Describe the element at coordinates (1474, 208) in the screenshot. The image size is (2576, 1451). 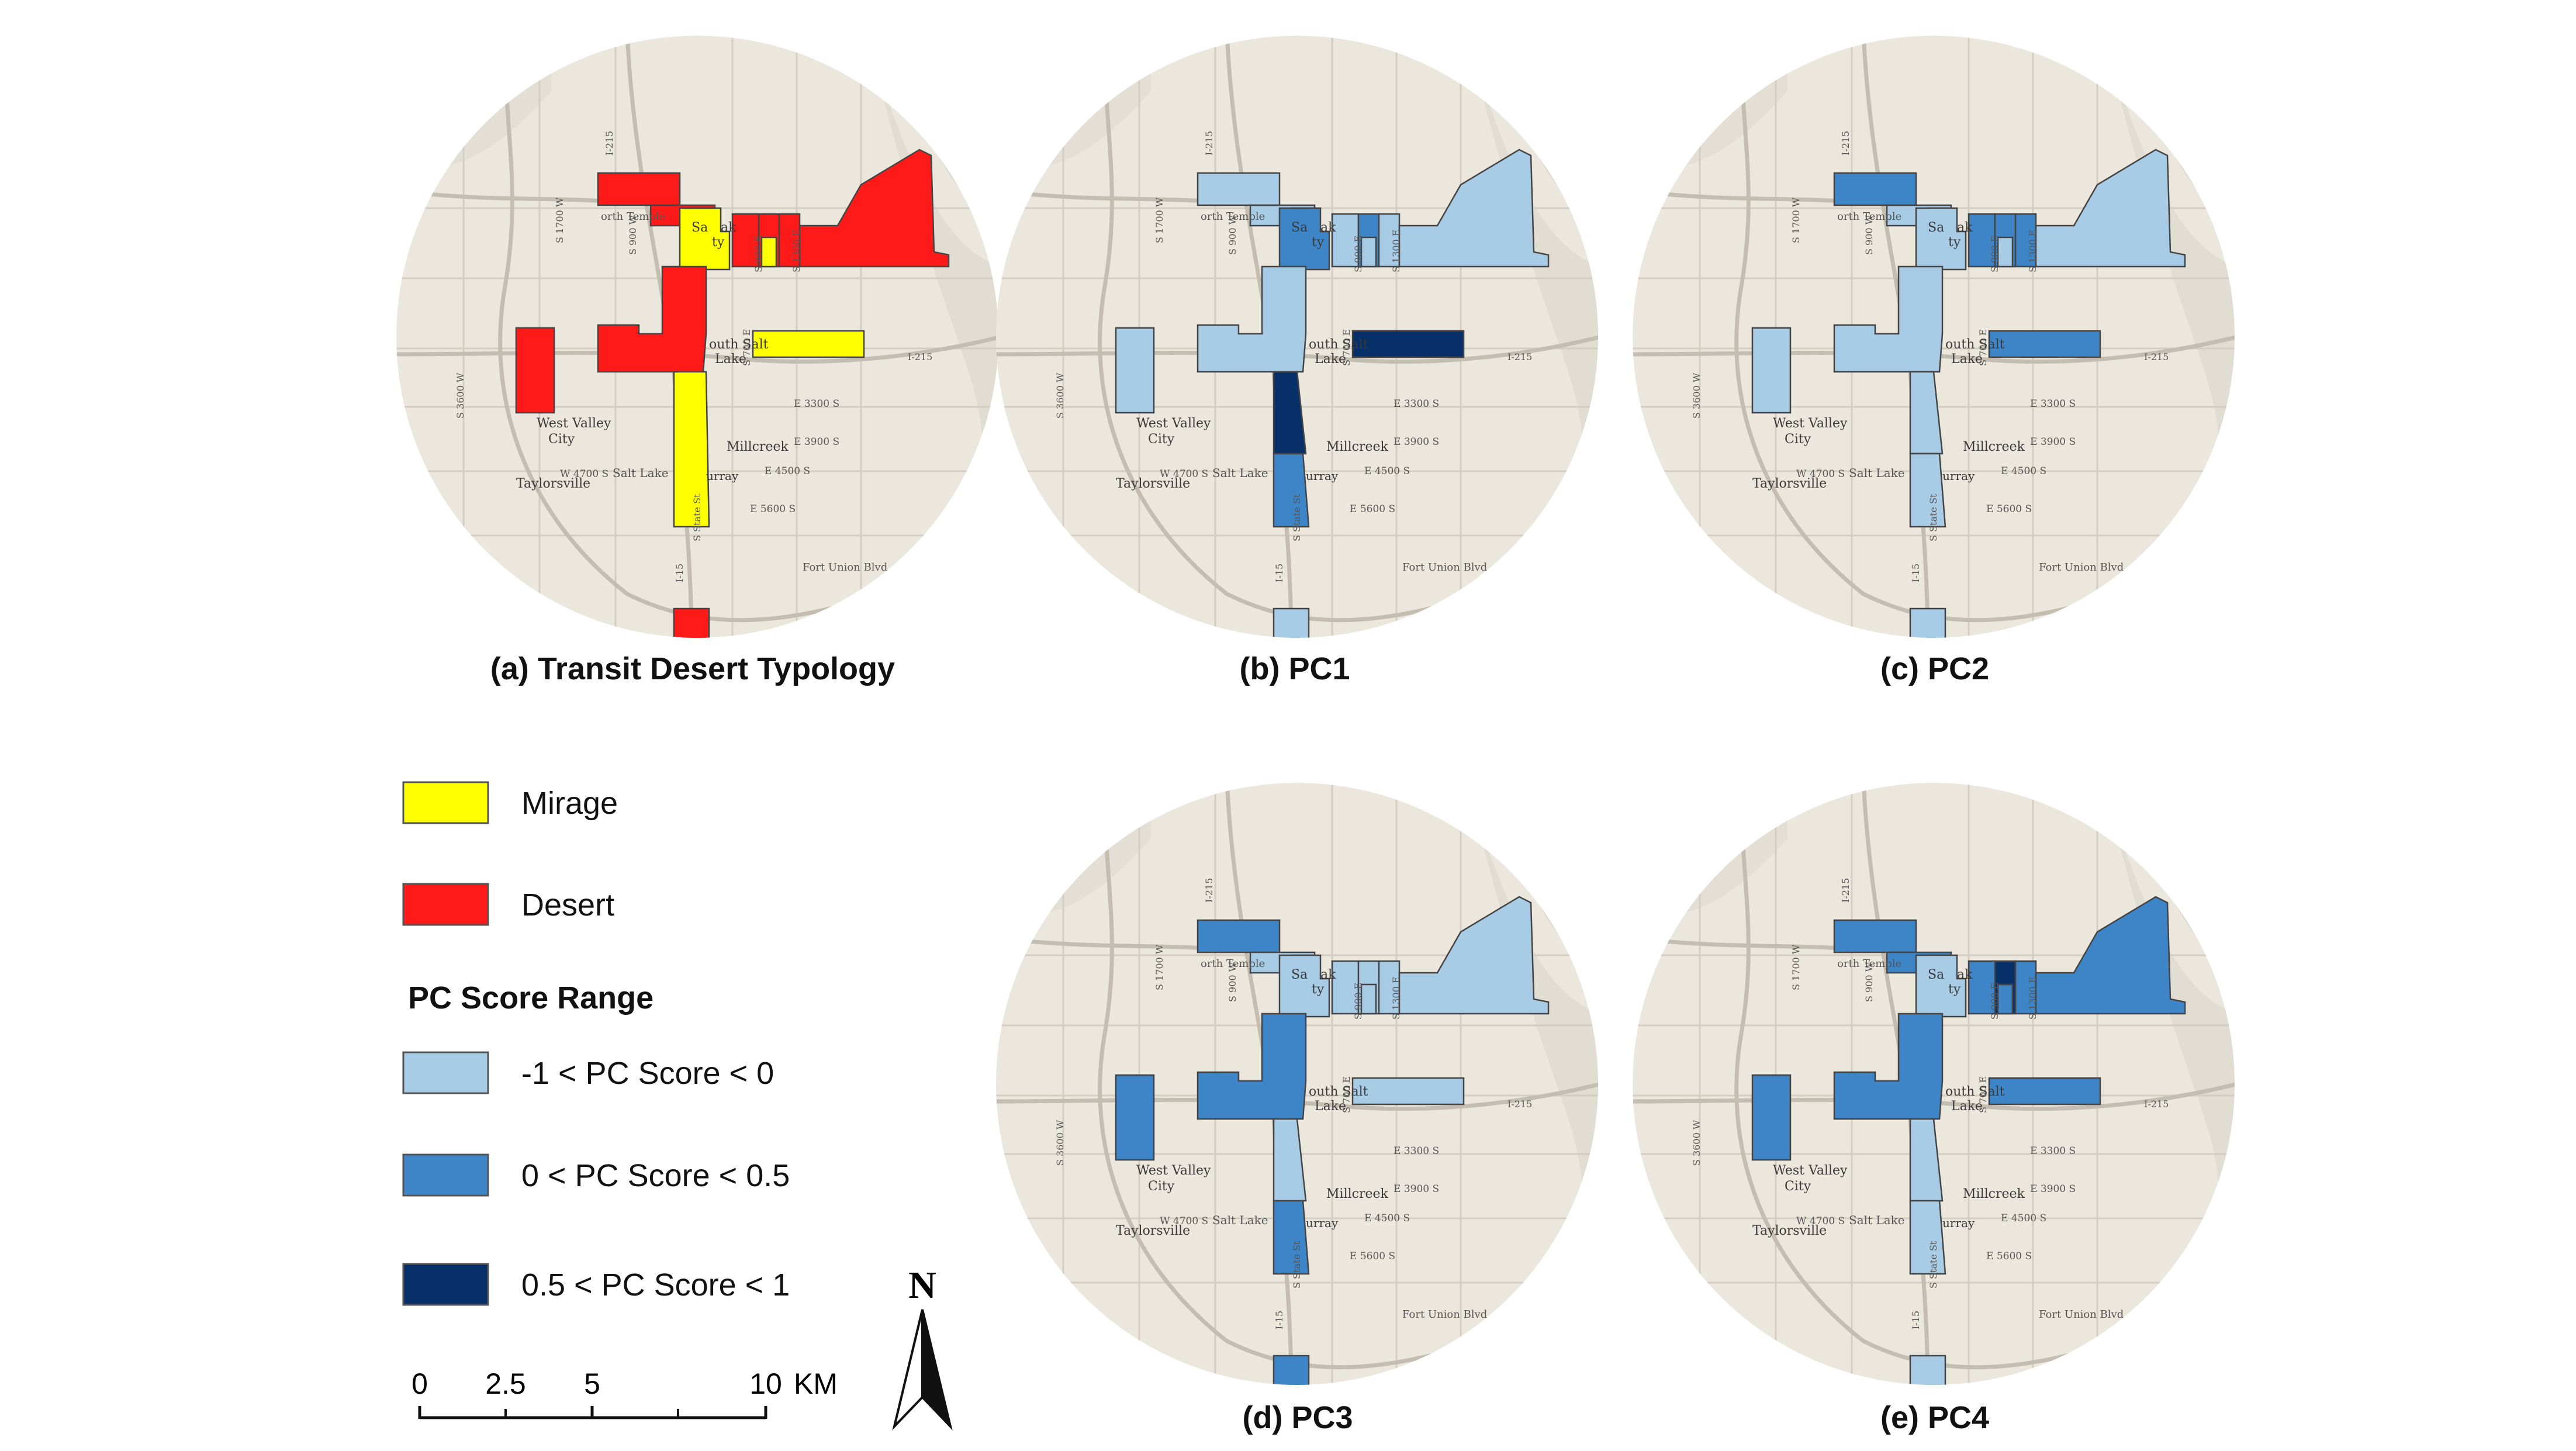
I see `region-nebig` at that location.